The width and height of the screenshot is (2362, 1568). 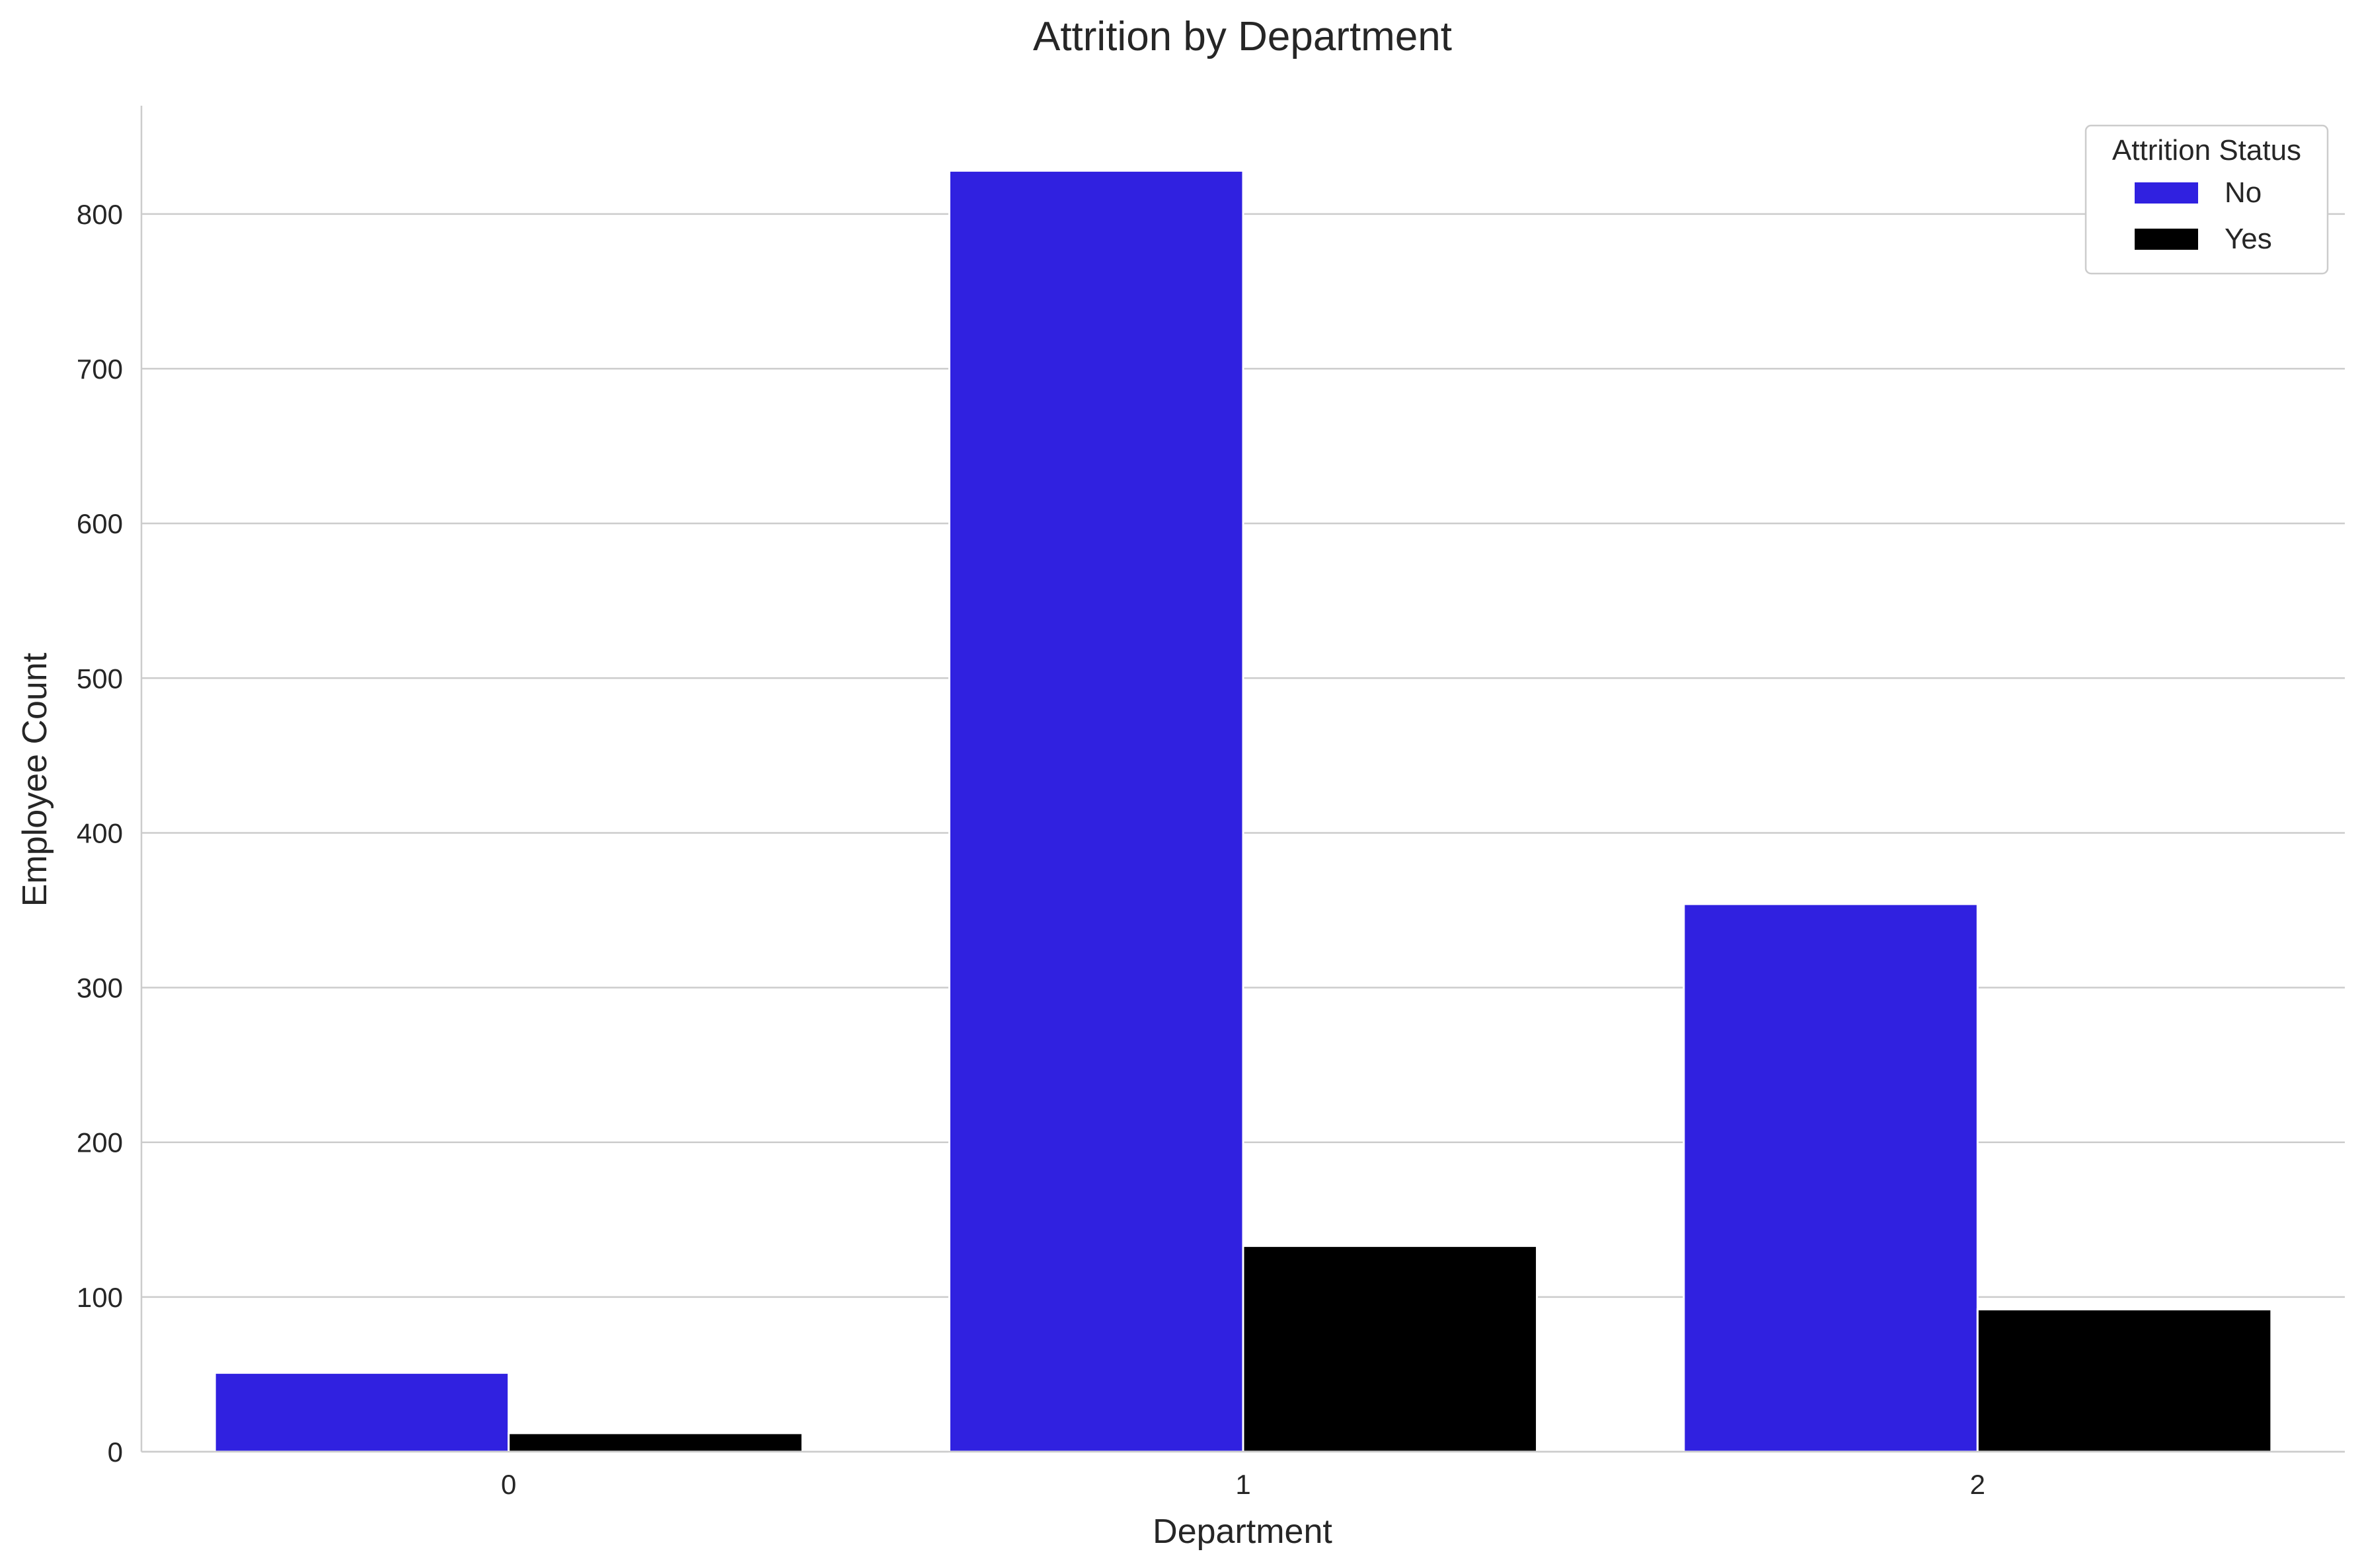 I want to click on y-tick-label: 400, so click(x=100, y=832).